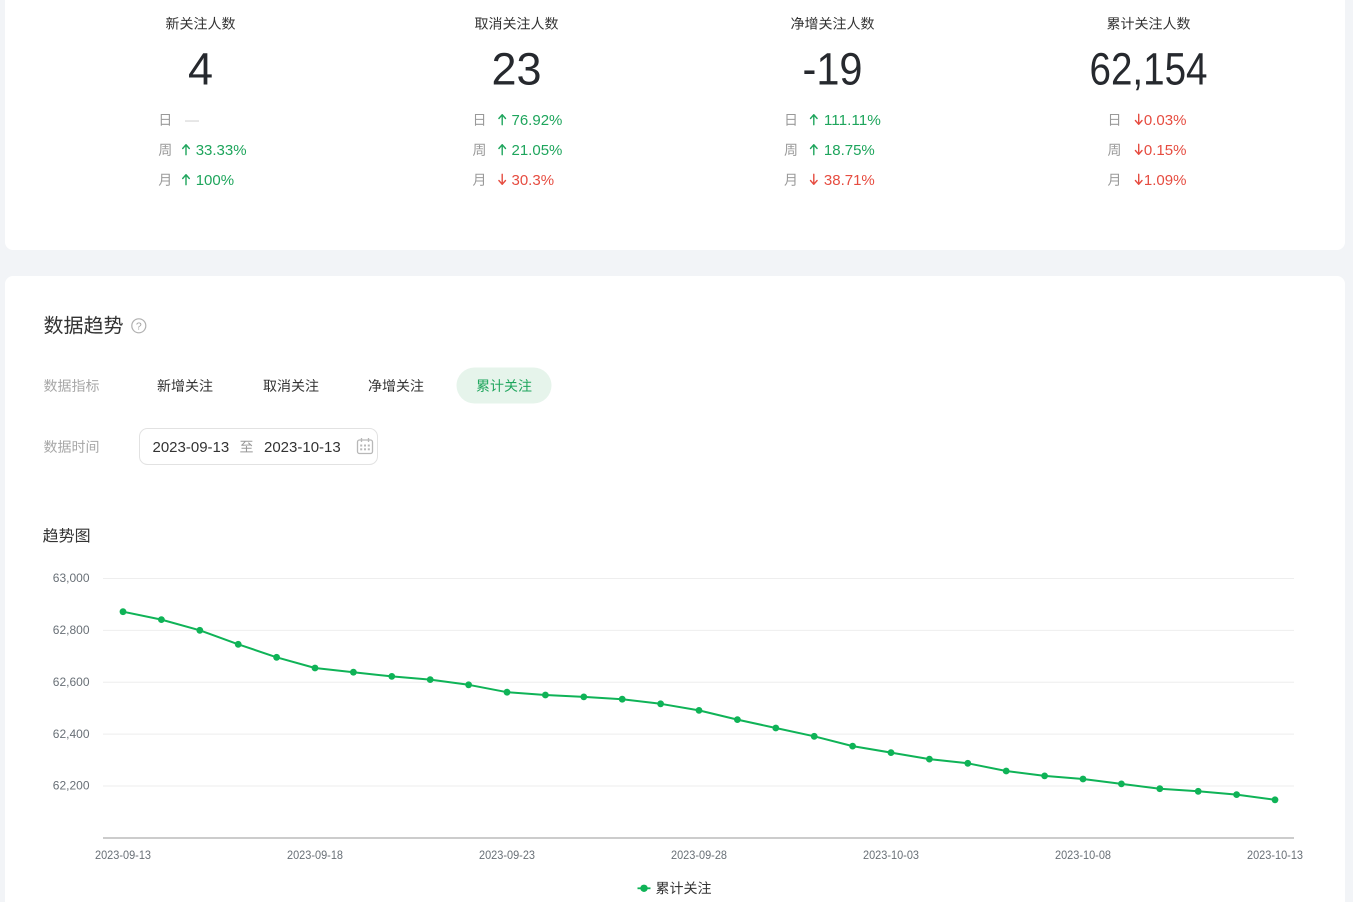 Image resolution: width=1353 pixels, height=902 pixels. I want to click on svg-text: 76.92%, so click(537, 120).